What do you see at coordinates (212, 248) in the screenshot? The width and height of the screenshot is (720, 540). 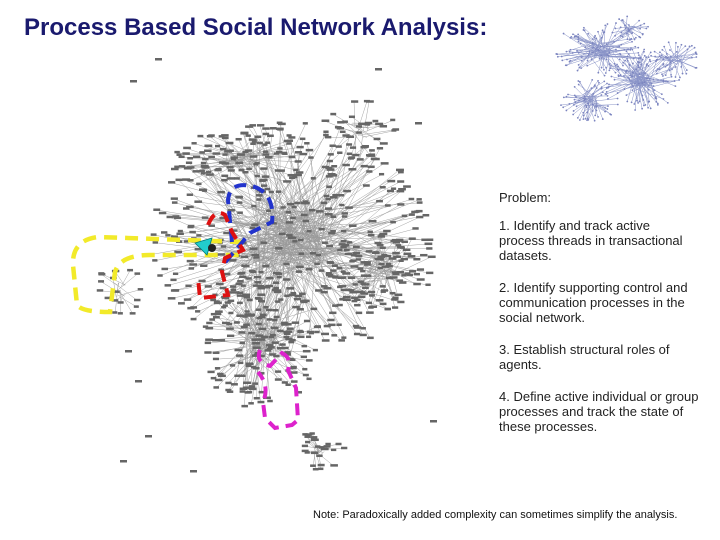 I see `focal-agent-node` at bounding box center [212, 248].